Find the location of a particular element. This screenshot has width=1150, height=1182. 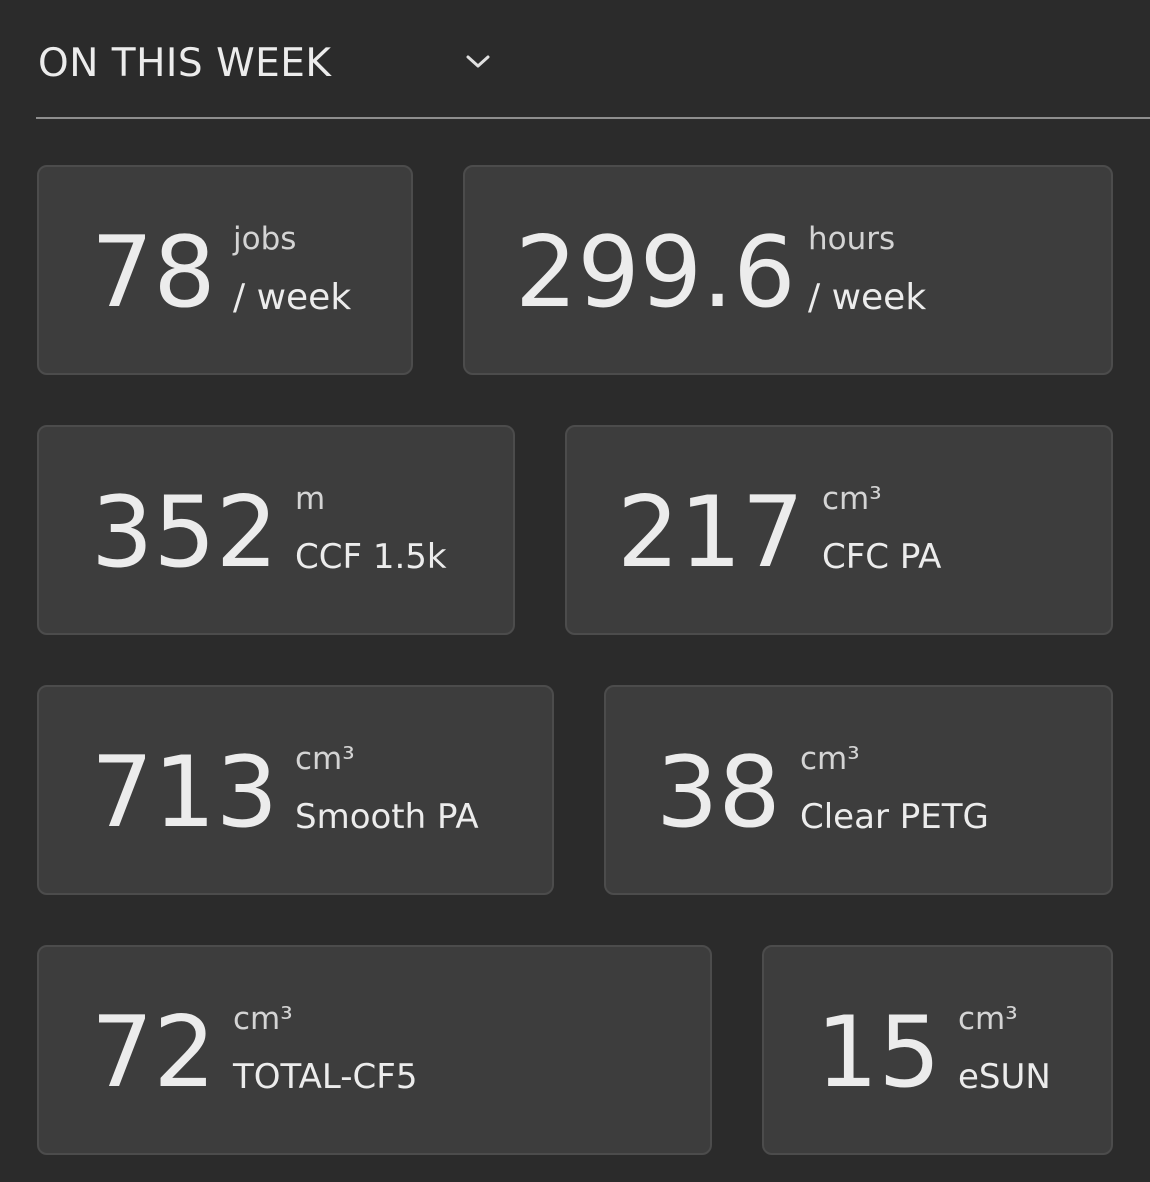

stat-card-ccf: 352 m CCF 1.5k is located at coordinates (276, 530).